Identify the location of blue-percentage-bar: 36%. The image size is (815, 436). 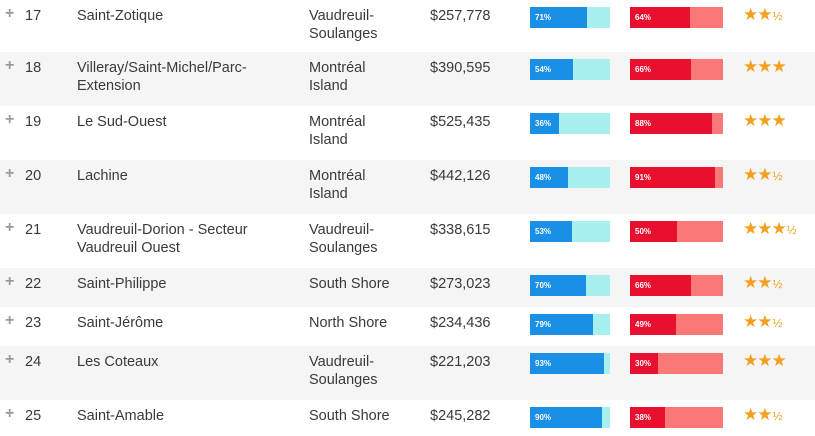
(570, 123).